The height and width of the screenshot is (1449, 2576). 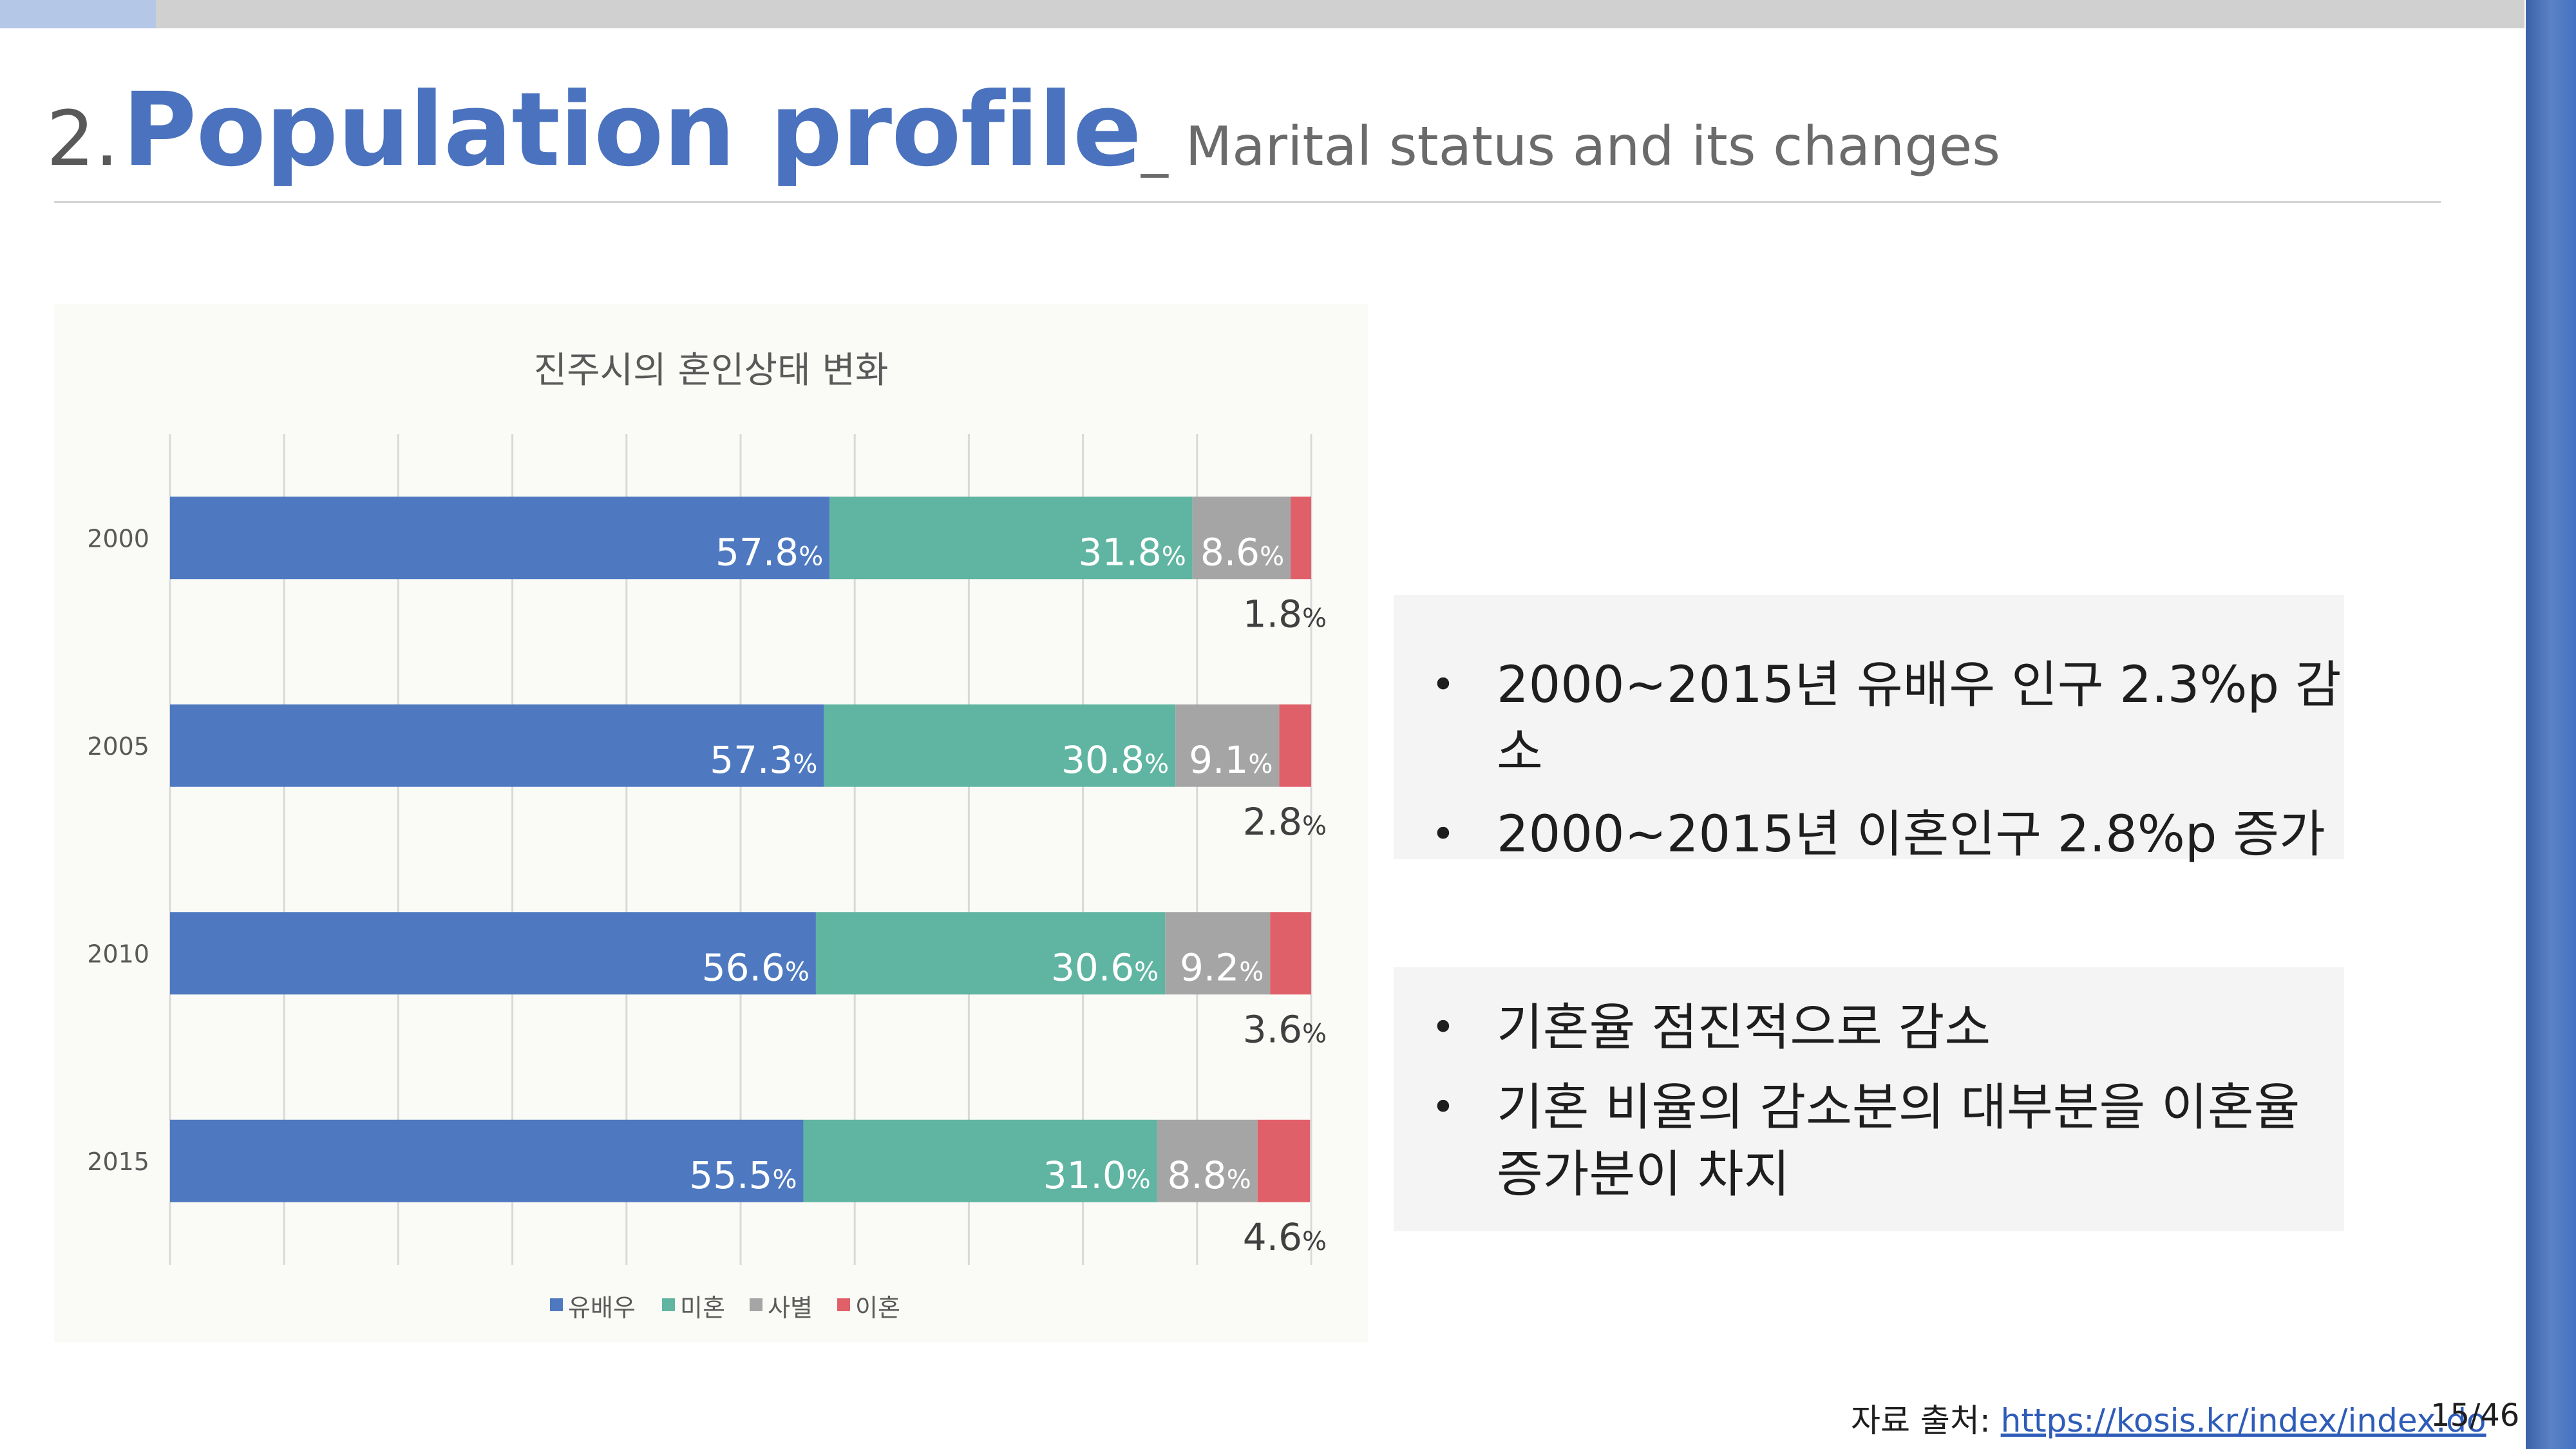 What do you see at coordinates (1209, 1175) in the screenshot?
I see `data-label: 8.8%` at bounding box center [1209, 1175].